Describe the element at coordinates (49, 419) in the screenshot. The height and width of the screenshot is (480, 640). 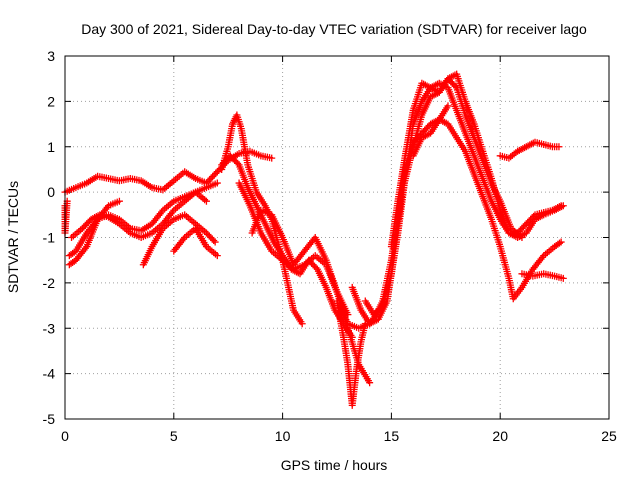
I see `y-tick-label: -5` at that location.